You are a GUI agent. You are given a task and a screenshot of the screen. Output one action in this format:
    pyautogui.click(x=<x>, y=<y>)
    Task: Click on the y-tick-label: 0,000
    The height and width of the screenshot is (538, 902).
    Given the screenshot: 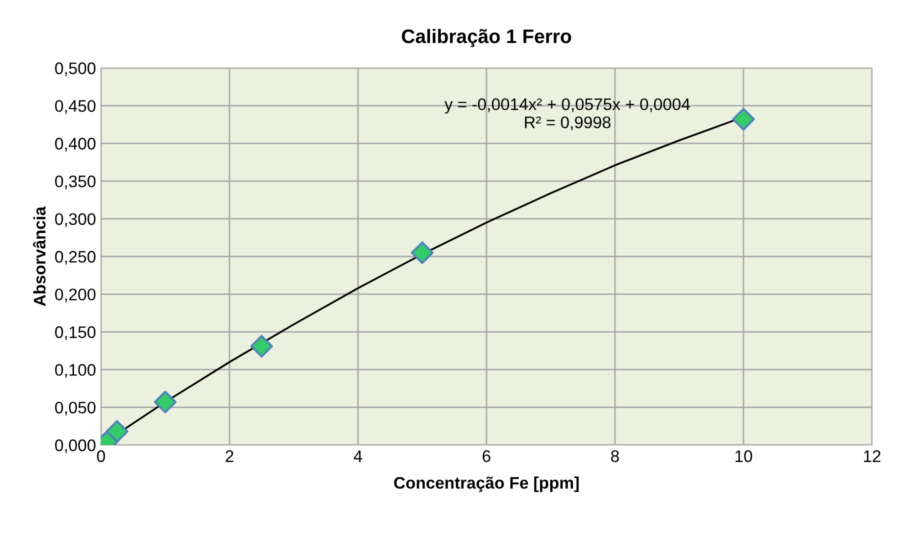 What is the action you would take?
    pyautogui.click(x=75, y=446)
    